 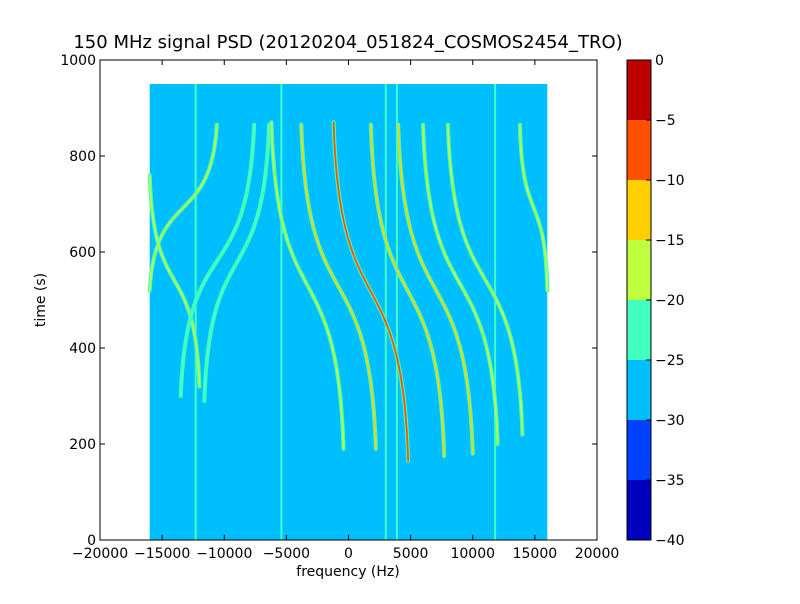 What do you see at coordinates (411, 554) in the screenshot?
I see `x-tick-label: 5000` at bounding box center [411, 554].